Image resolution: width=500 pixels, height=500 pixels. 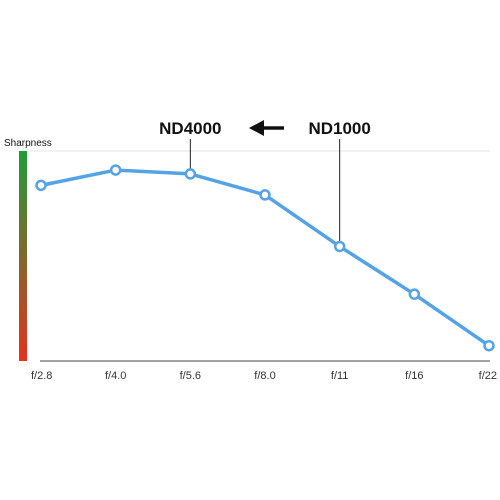 I want to click on x-tick-label: f/22, so click(x=488, y=376).